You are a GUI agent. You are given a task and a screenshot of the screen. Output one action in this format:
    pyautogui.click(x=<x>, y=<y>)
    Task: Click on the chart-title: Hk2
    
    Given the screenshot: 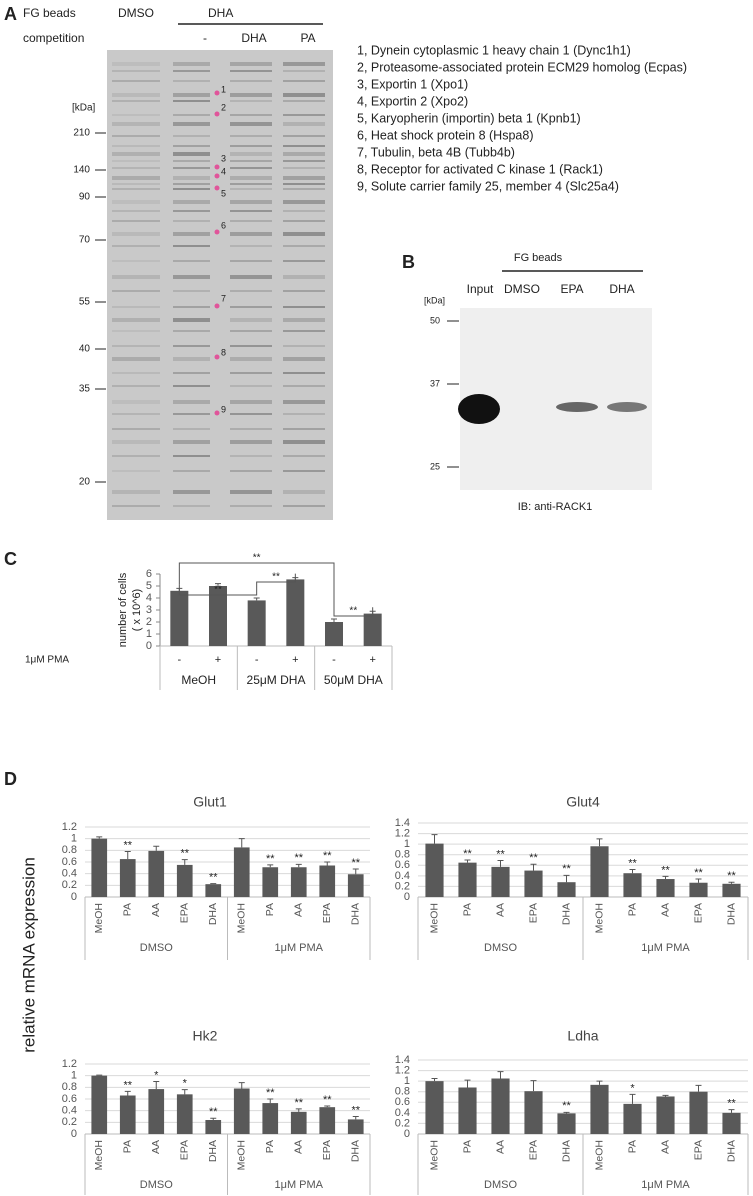 What is the action you would take?
    pyautogui.click(x=205, y=1036)
    